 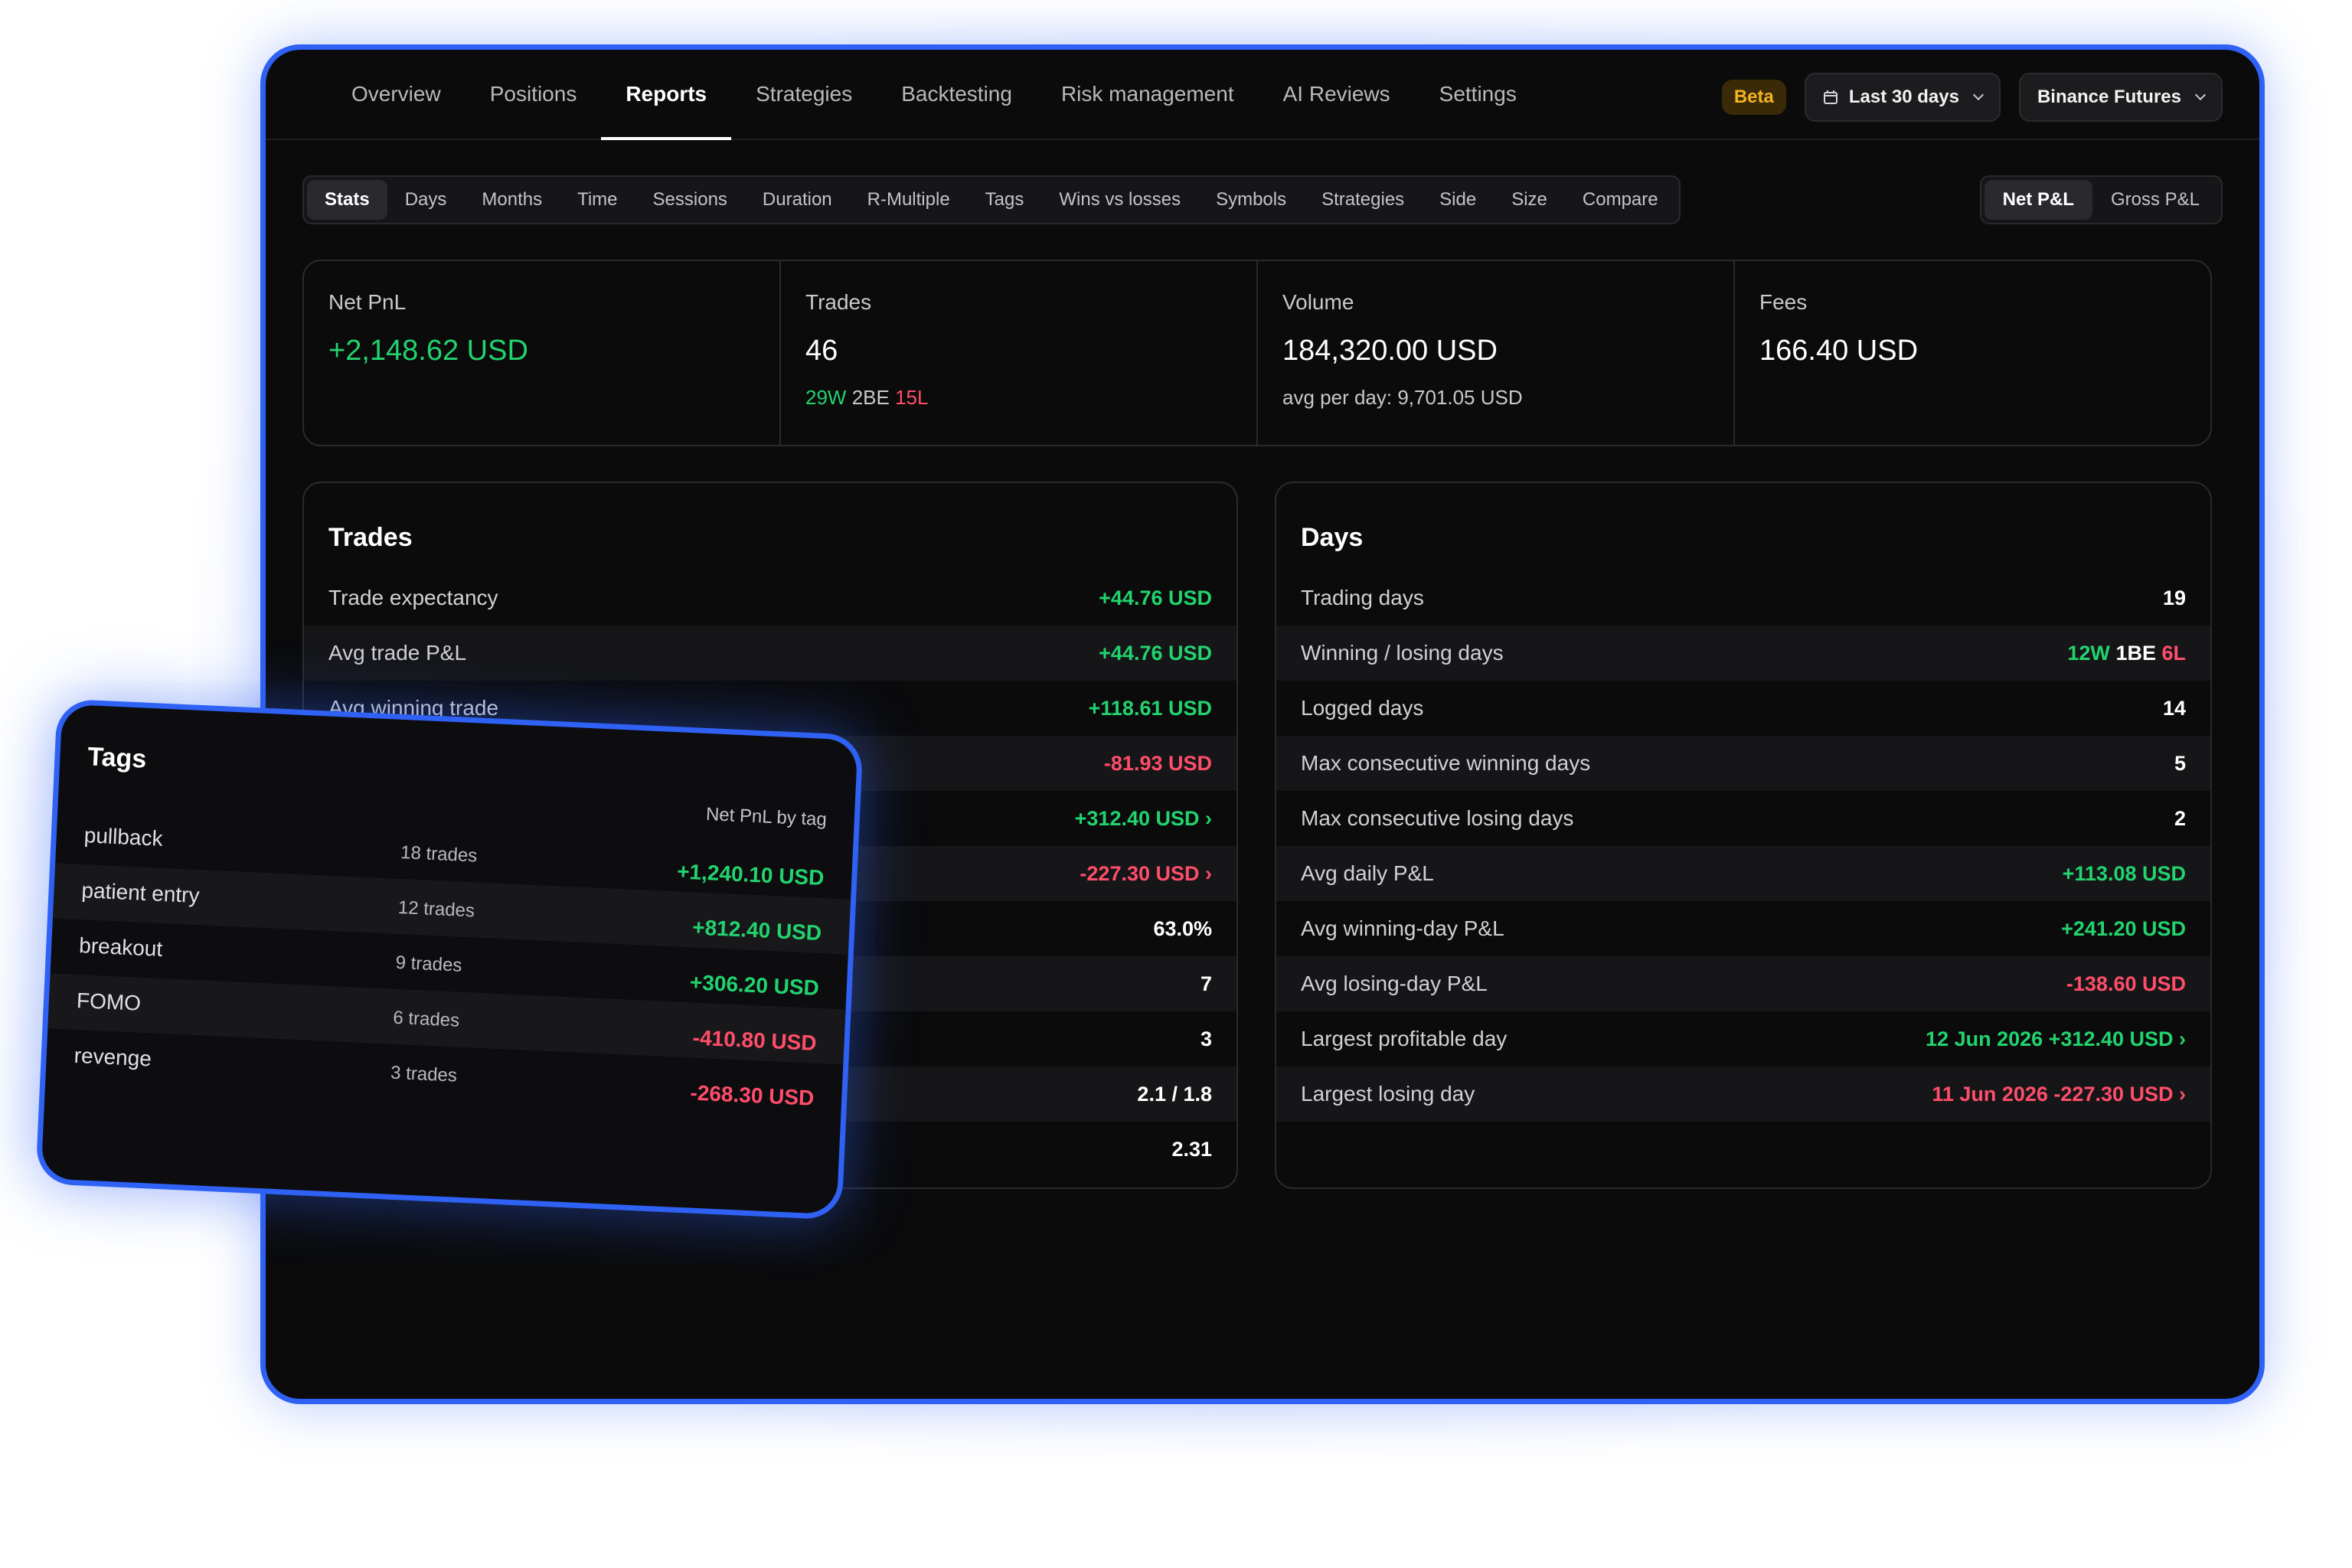 What do you see at coordinates (1018, 398) in the screenshot?
I see `win-loss-breakdown: 29W 2BE 15L` at bounding box center [1018, 398].